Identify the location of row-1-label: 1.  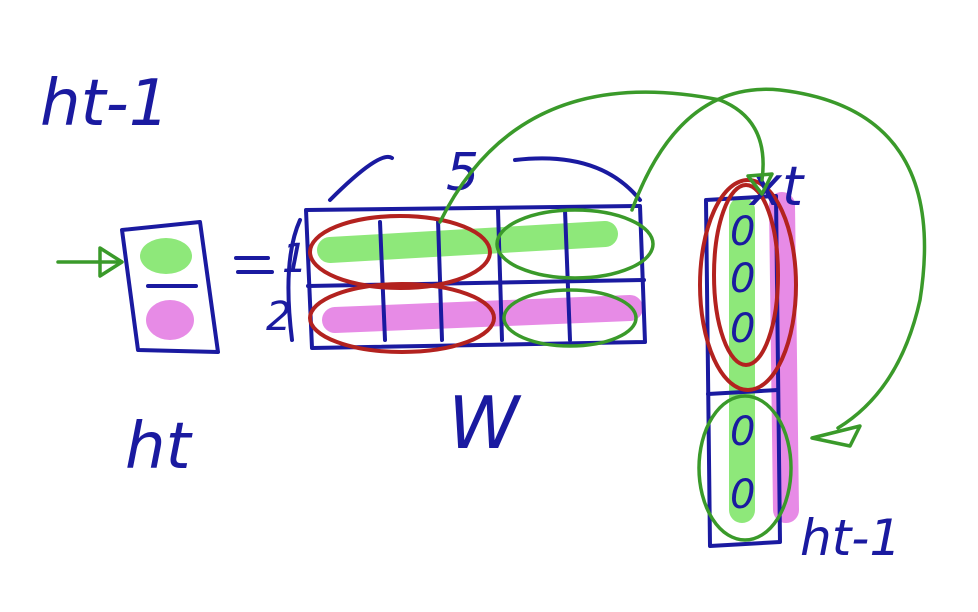
(294, 259).